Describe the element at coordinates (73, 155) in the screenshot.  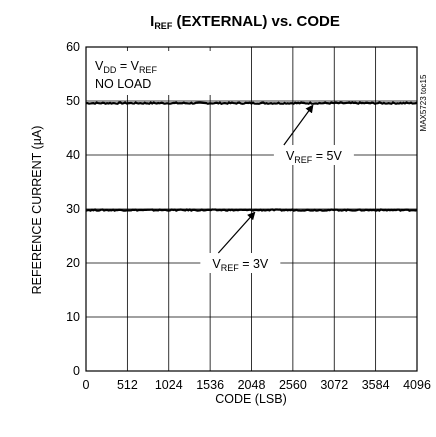
I see `y-tick-label: 40` at that location.